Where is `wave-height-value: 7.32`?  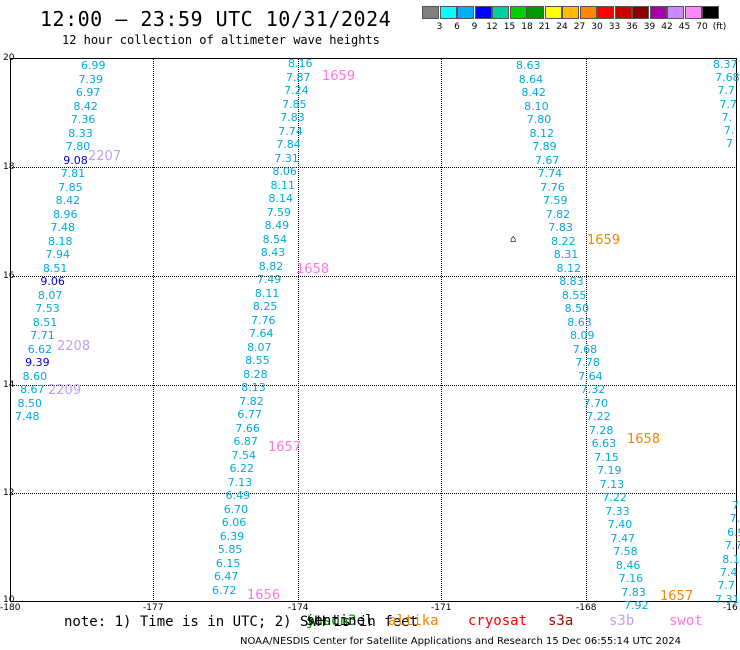
wave-height-value: 7.32 is located at coordinates (593, 389).